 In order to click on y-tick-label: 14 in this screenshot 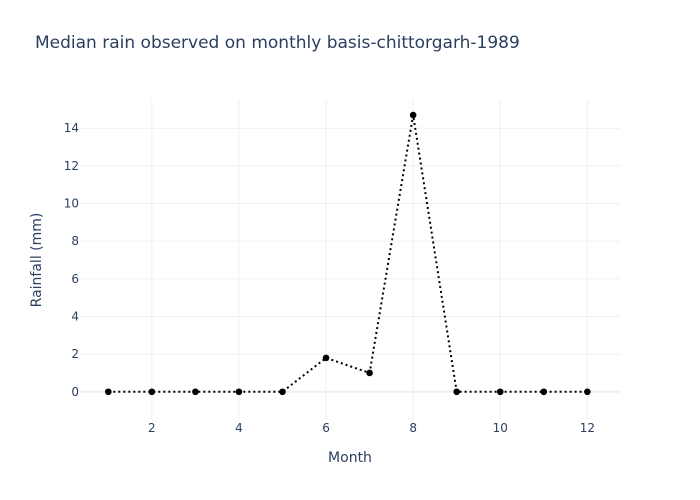, I will do `click(71, 128)`.